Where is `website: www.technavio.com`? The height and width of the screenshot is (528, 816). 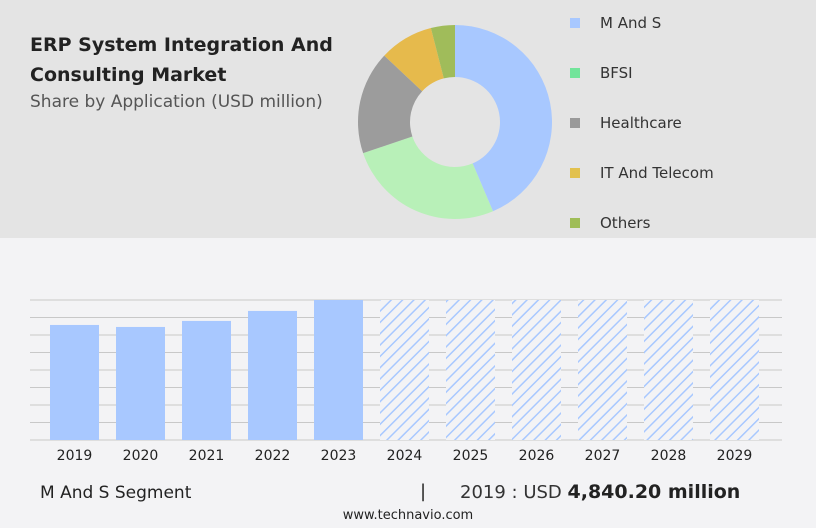
website: www.technavio.com is located at coordinates (408, 515).